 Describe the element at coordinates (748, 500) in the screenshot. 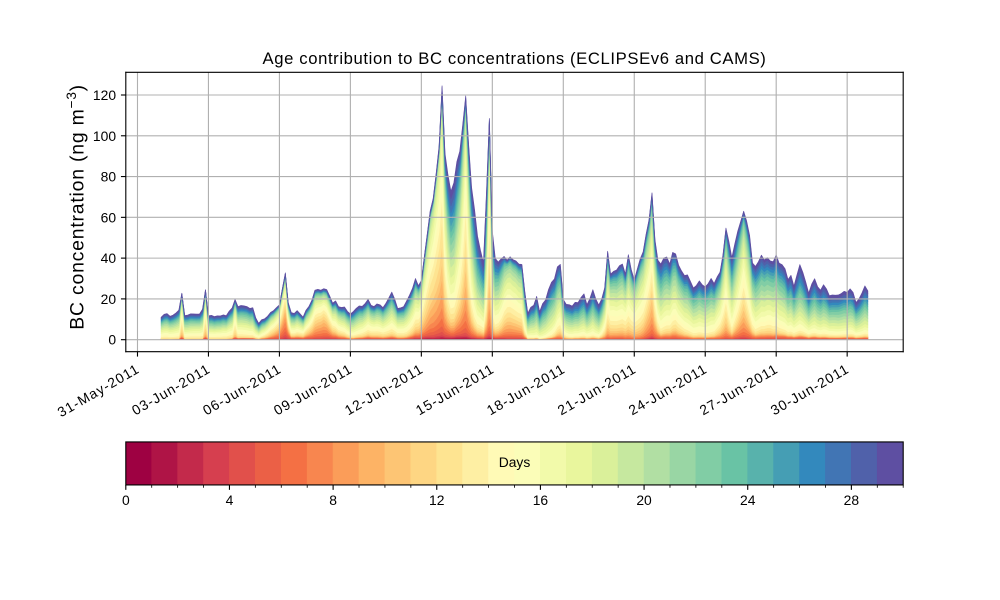

I see `svg-text: 24` at that location.